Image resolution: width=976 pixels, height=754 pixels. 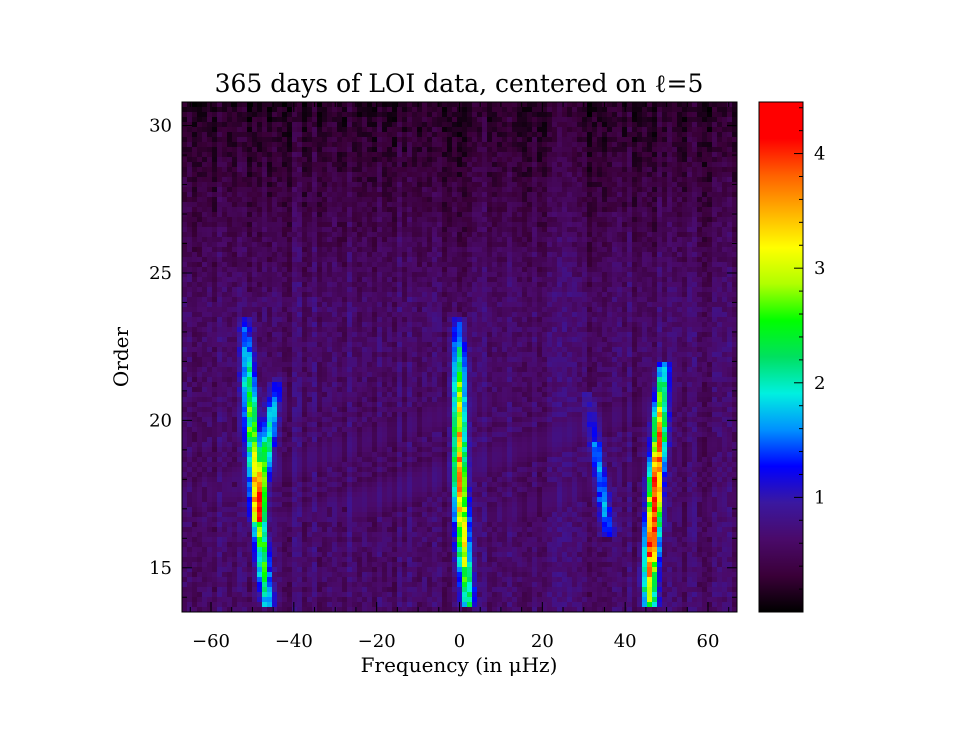 I want to click on colorbar, so click(x=781, y=357).